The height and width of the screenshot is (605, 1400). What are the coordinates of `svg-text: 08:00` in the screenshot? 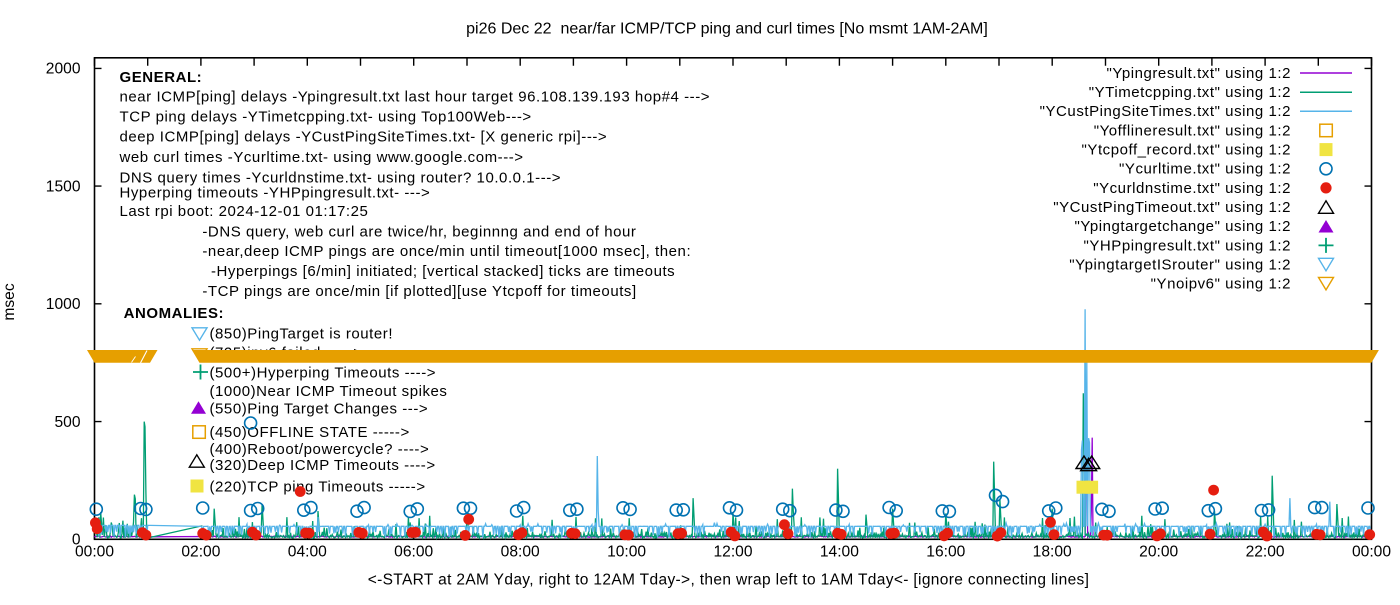 It's located at (520, 552).